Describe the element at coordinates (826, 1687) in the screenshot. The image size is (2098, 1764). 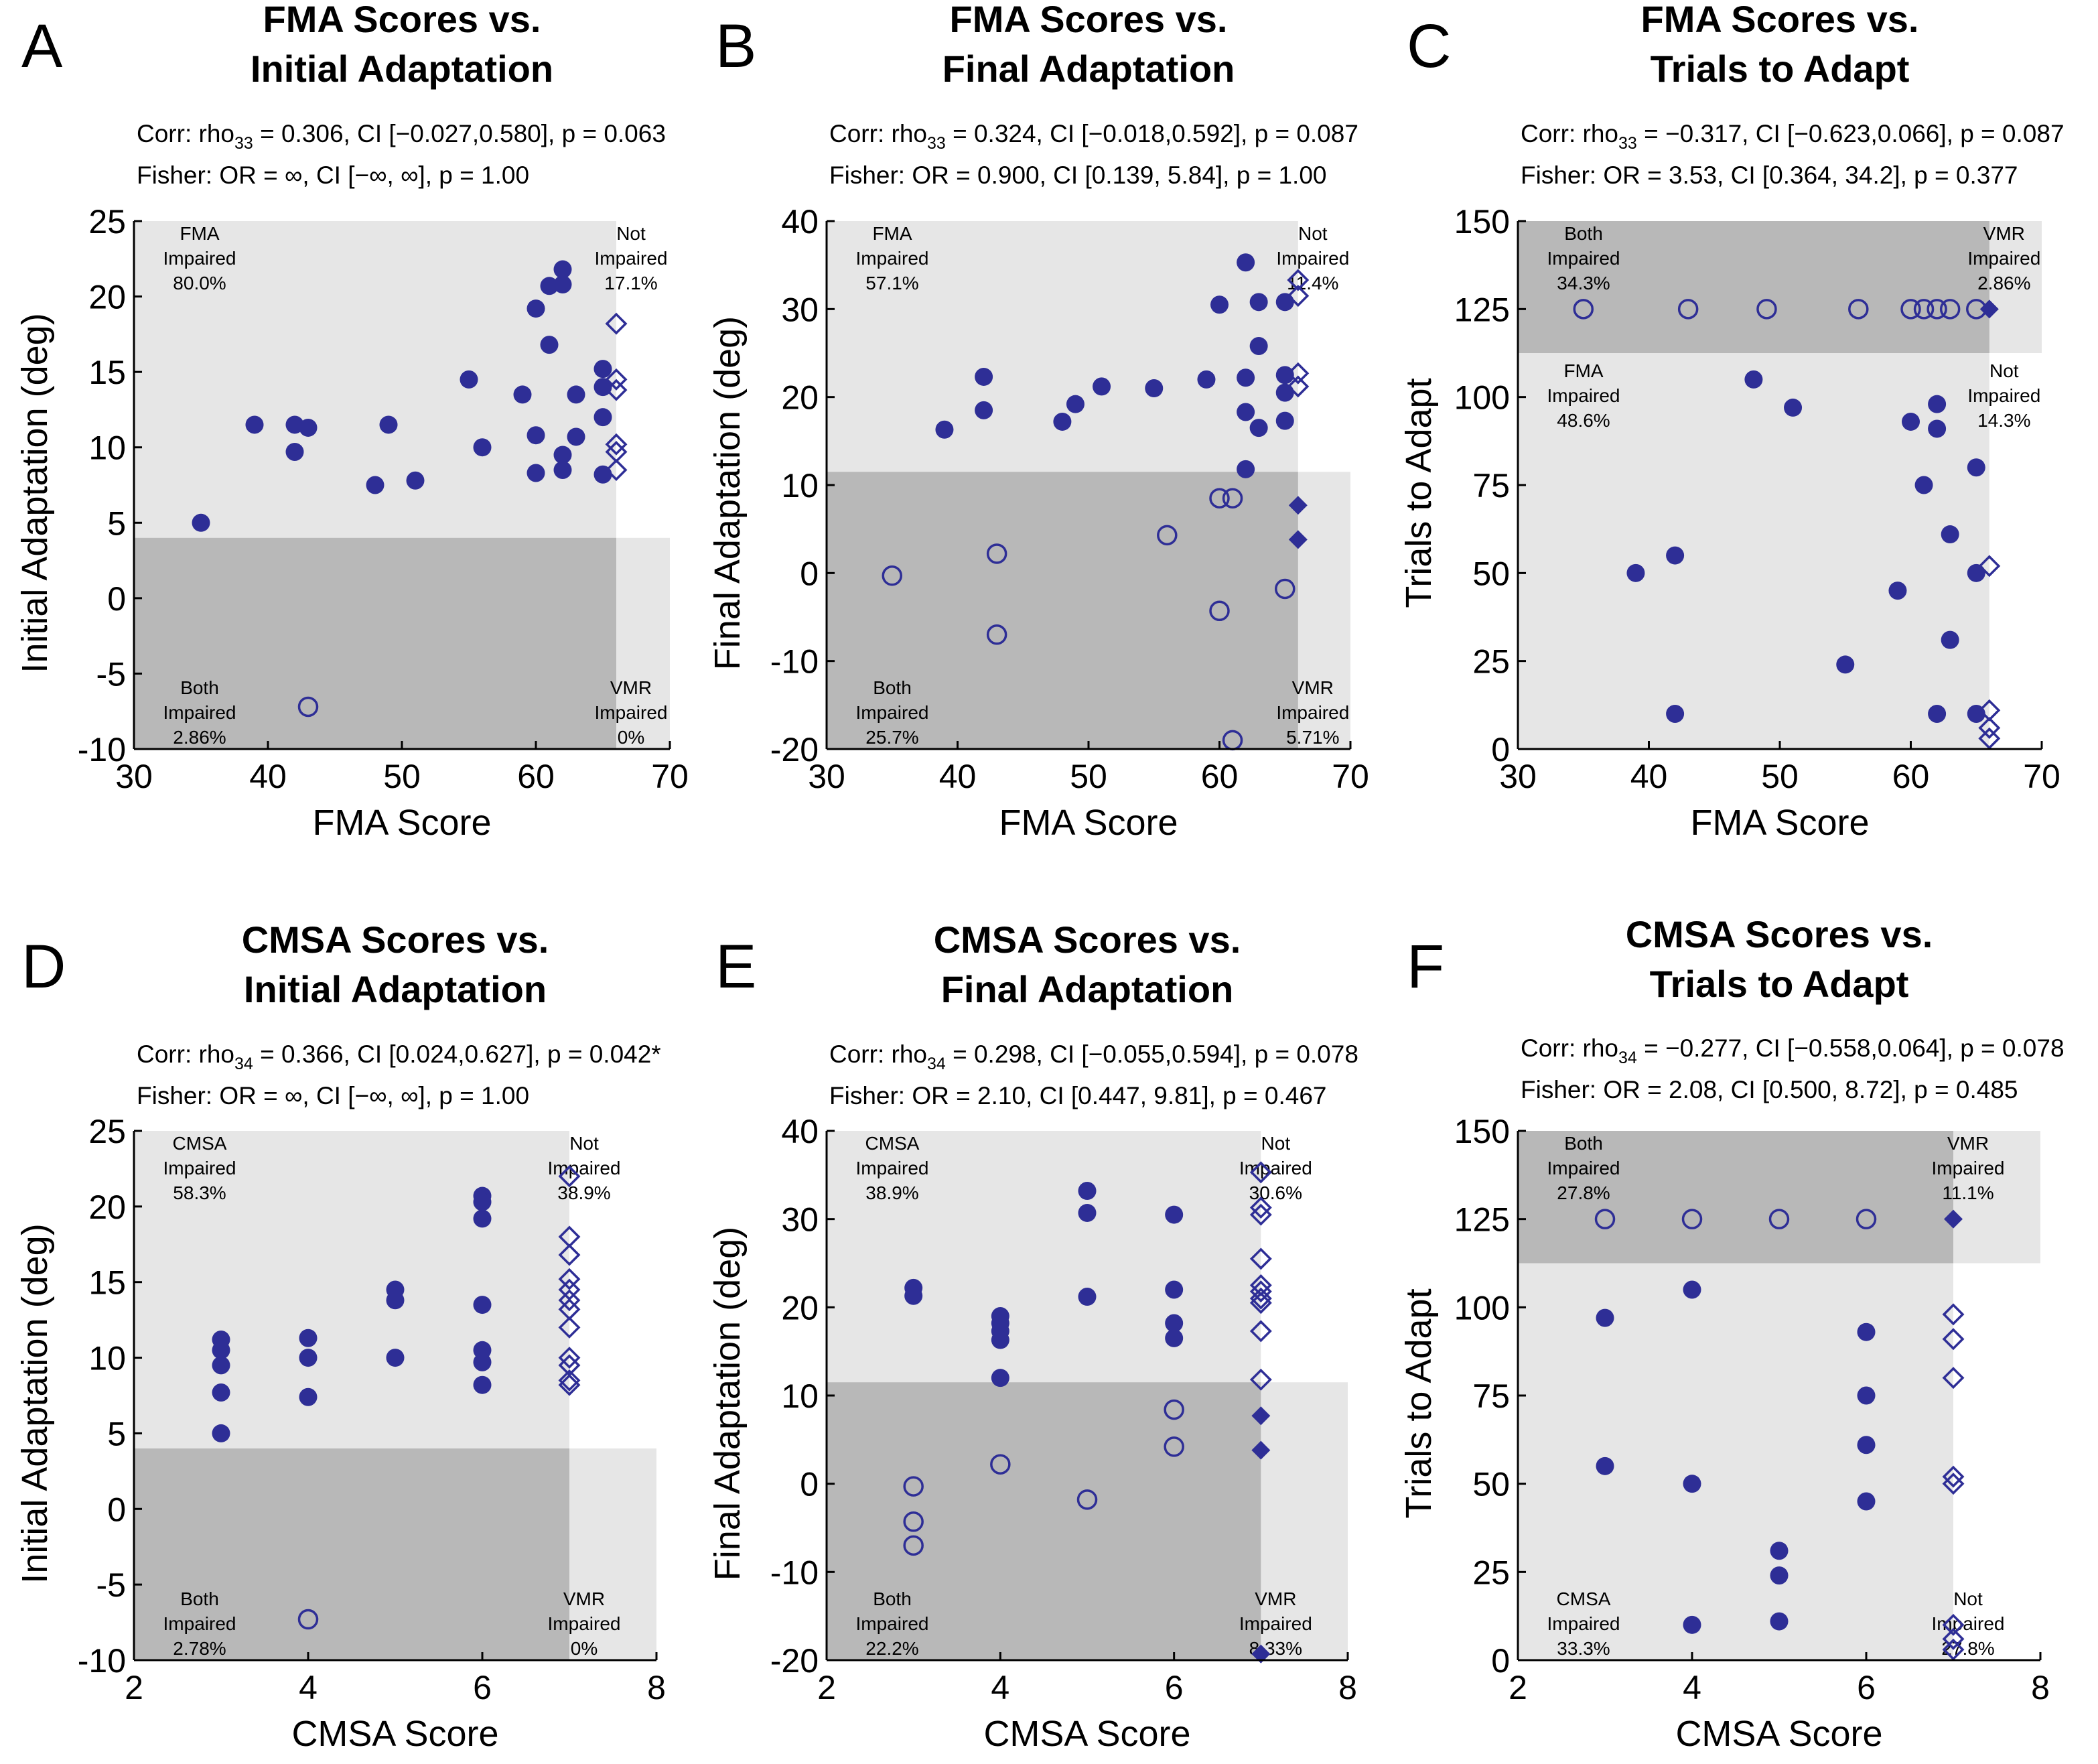
I see `x-tick-label: 2` at that location.